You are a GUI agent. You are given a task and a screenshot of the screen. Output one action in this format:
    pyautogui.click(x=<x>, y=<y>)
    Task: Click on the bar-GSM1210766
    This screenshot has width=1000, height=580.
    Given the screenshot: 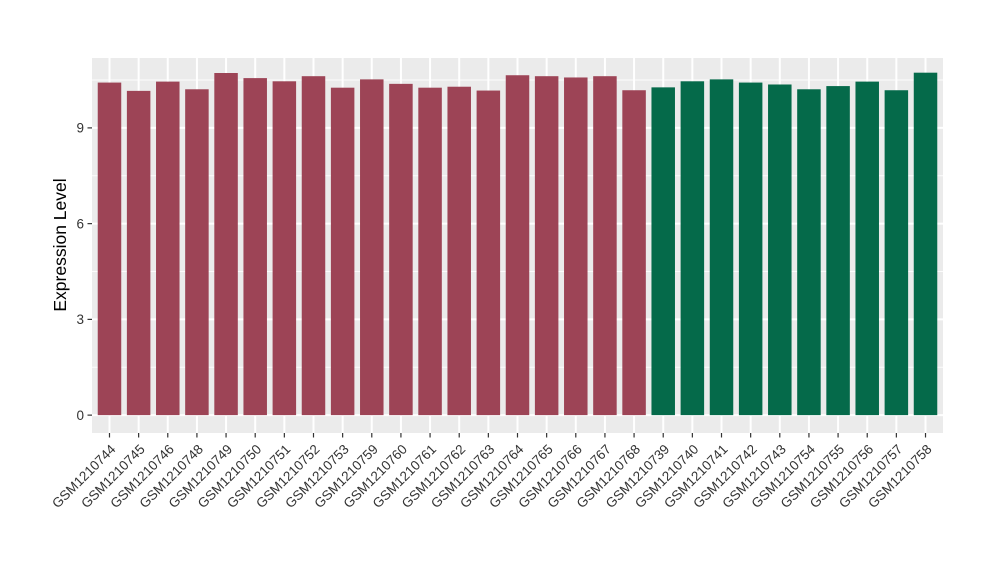 What is the action you would take?
    pyautogui.click(x=576, y=246)
    